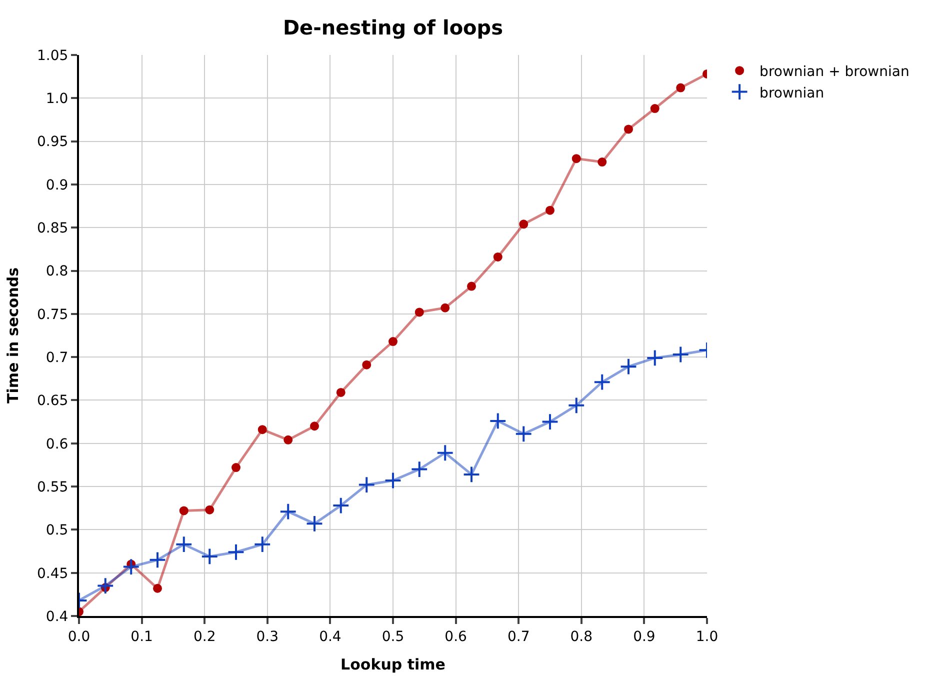 The width and height of the screenshot is (927, 682). I want to click on x-tick-label: 0.3, so click(267, 636).